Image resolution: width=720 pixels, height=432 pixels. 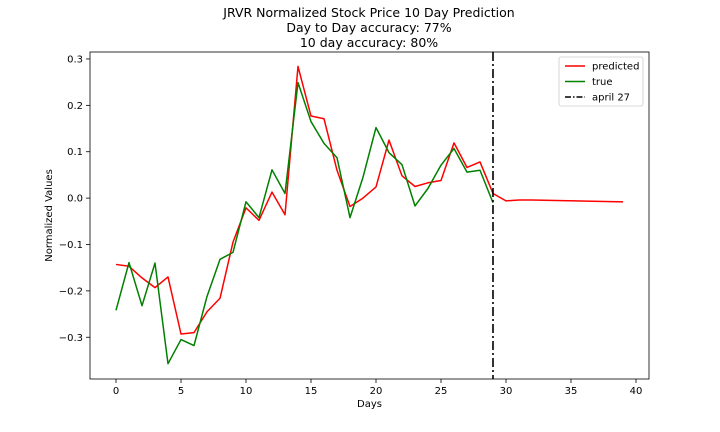 What do you see at coordinates (246, 391) in the screenshot?
I see `x-tick-label: 10` at bounding box center [246, 391].